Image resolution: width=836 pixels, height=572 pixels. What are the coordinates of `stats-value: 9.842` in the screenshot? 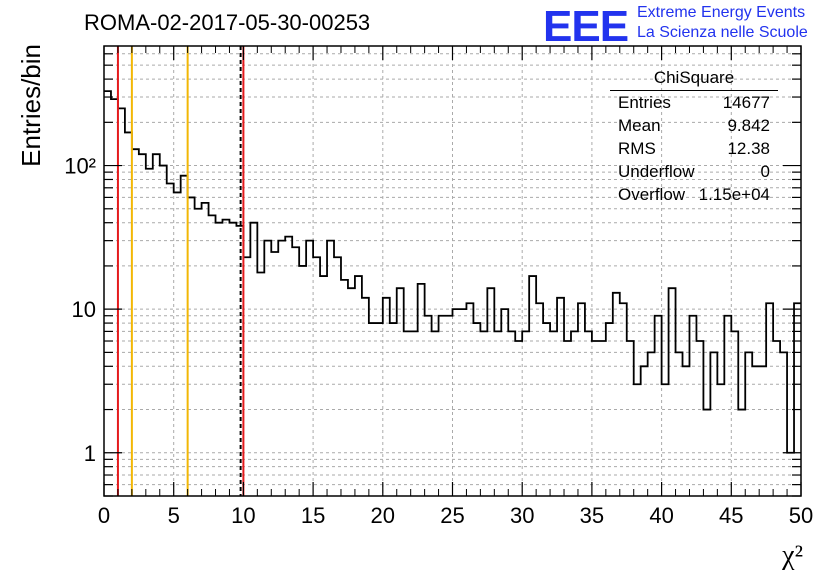 It's located at (748, 125).